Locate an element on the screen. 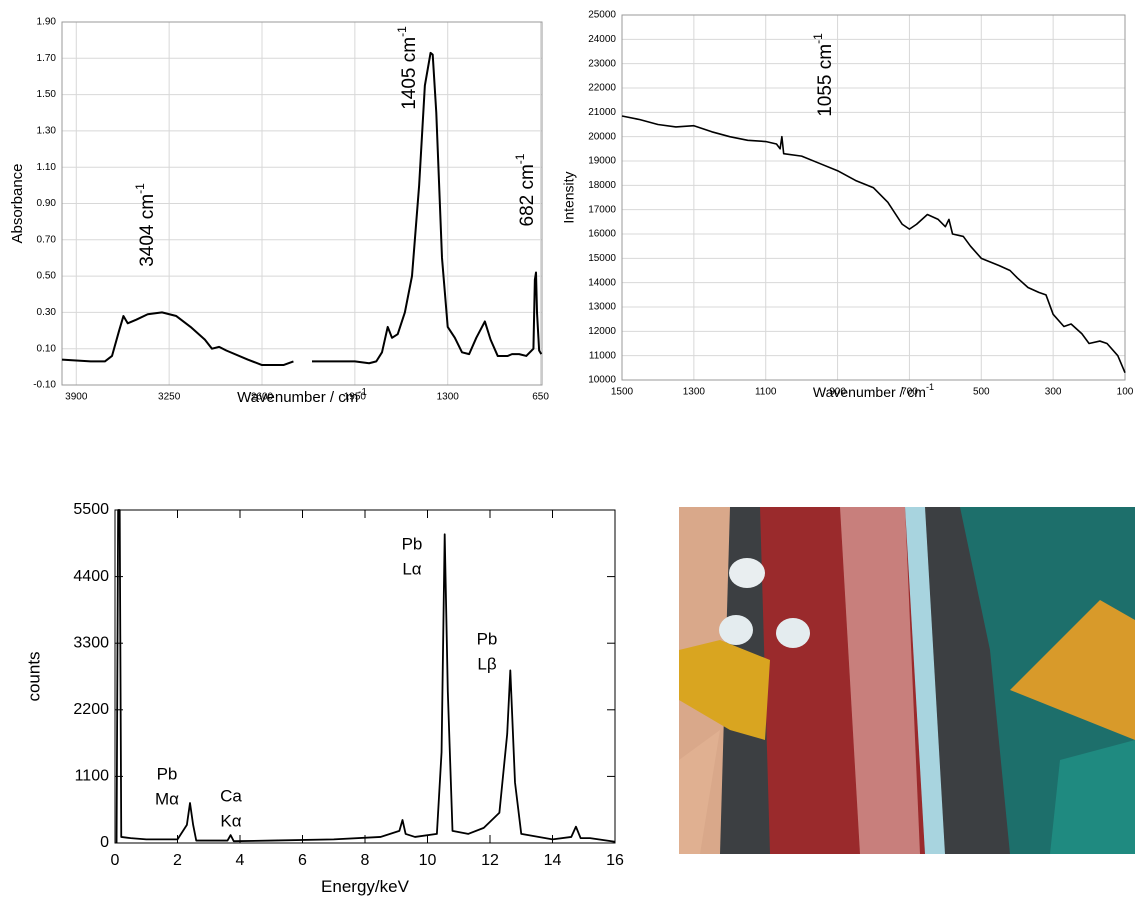 The width and height of the screenshot is (1135, 901). y-axis-label: counts is located at coordinates (33, 676).